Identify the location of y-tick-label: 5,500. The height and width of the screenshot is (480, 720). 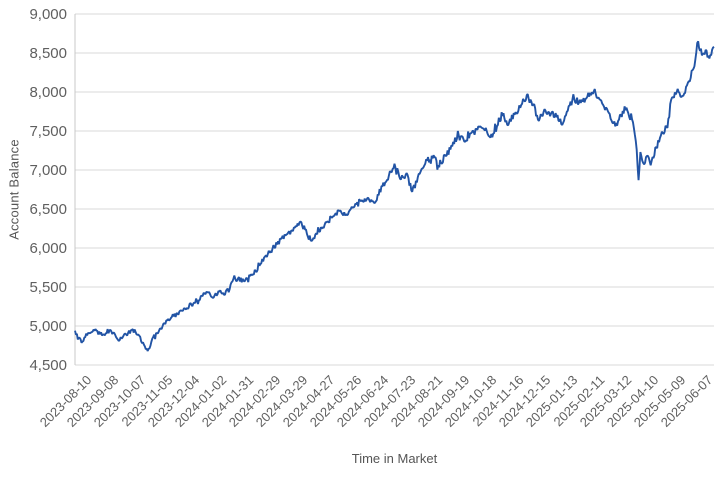
(48, 287).